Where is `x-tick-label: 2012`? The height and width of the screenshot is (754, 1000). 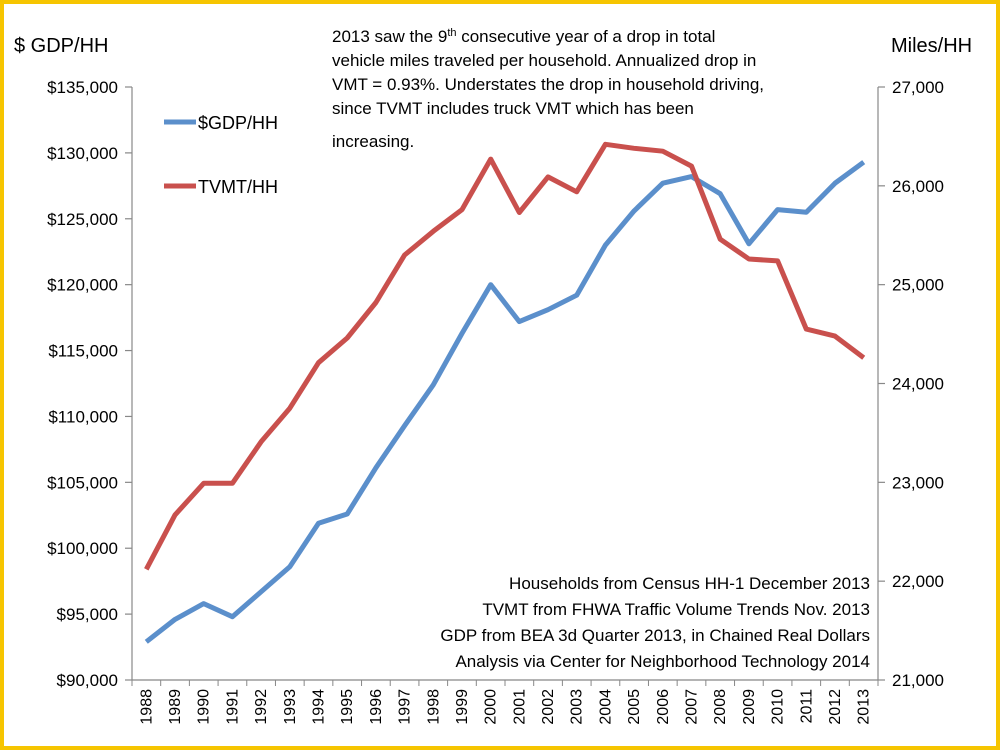
x-tick-label: 2012 is located at coordinates (835, 707).